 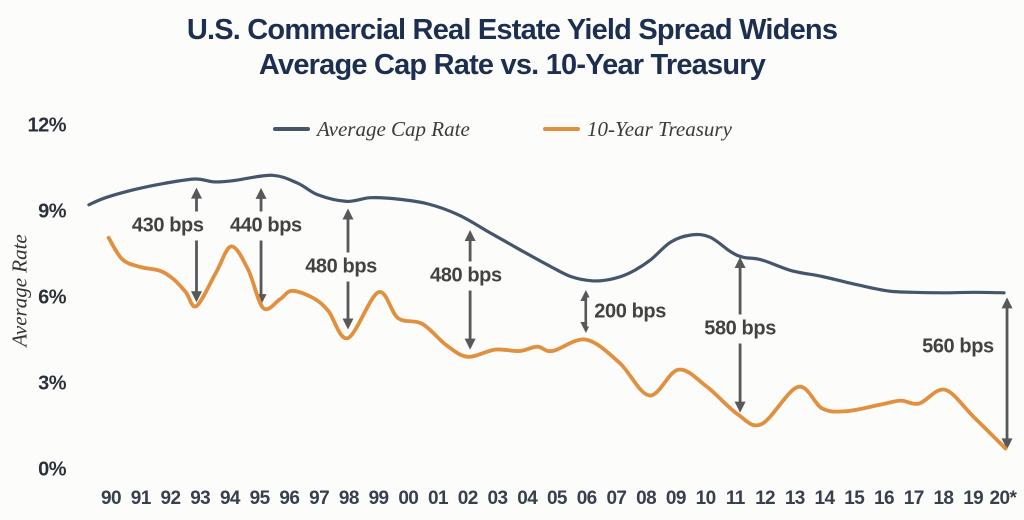 What do you see at coordinates (561, 129) in the screenshot?
I see `treasury-line-swatch` at bounding box center [561, 129].